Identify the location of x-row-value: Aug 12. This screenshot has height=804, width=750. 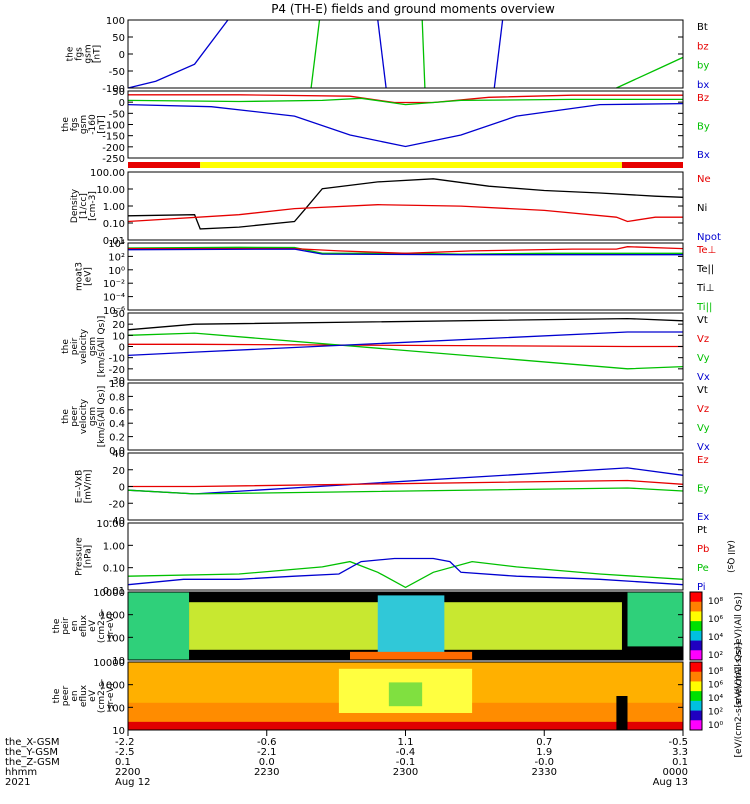
(132, 782).